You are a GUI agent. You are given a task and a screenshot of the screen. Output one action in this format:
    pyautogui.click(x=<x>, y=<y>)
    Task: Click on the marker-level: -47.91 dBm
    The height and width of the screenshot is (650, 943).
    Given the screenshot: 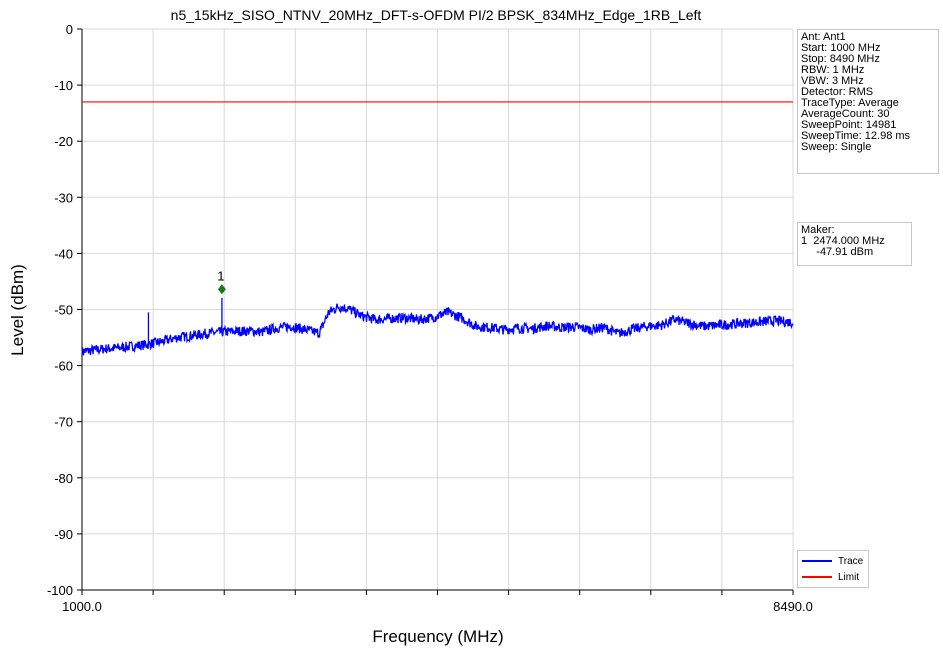 What is the action you would take?
    pyautogui.click(x=837, y=252)
    